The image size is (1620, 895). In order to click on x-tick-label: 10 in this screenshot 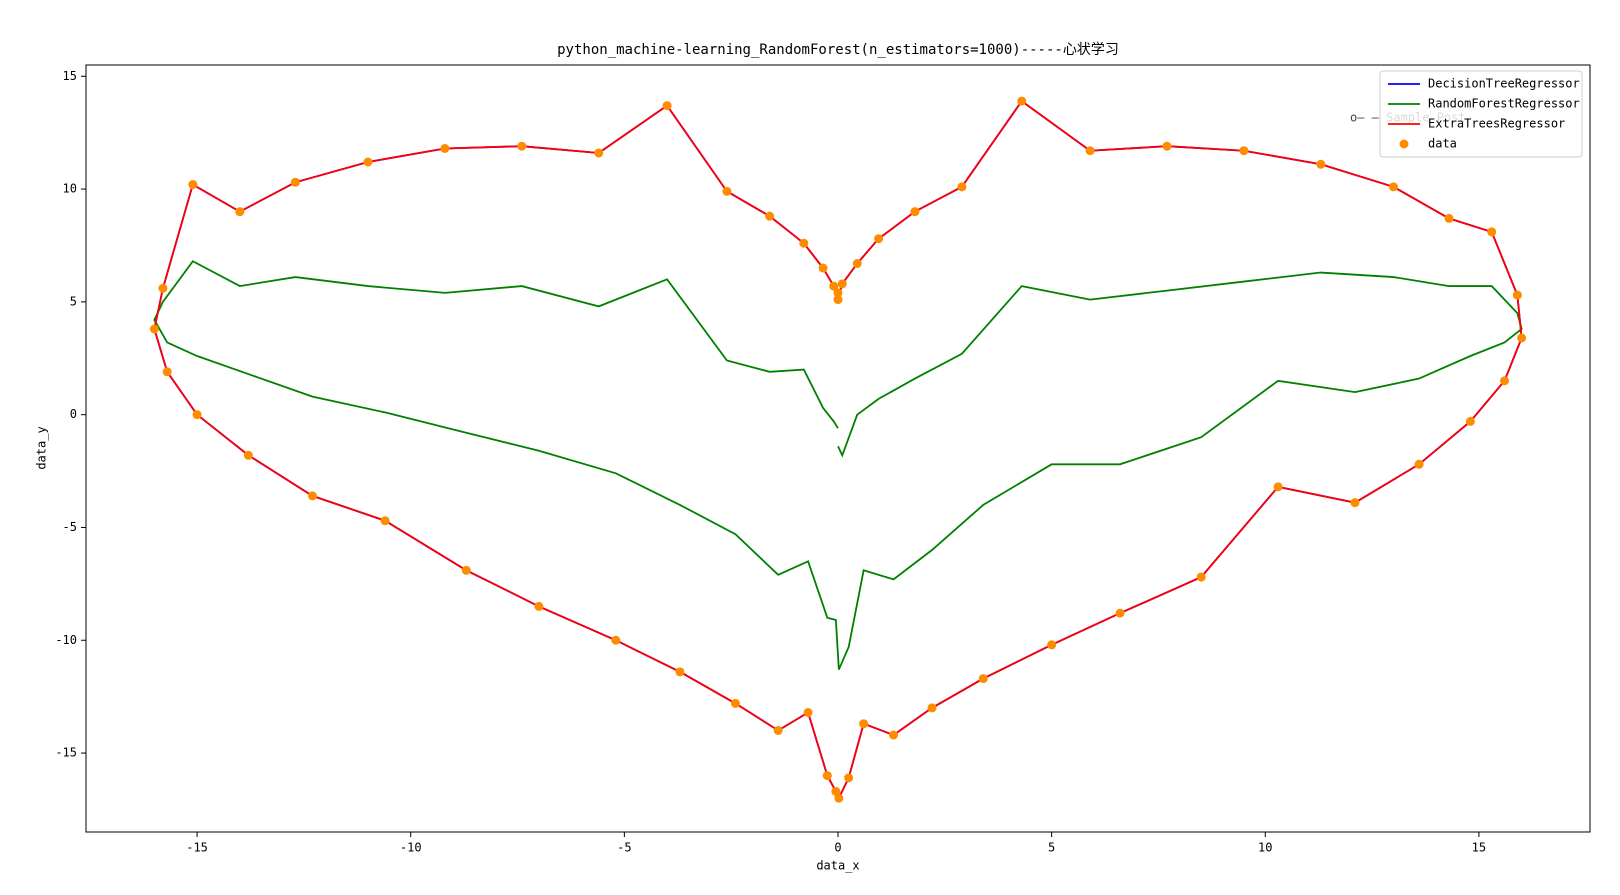, I will do `click(1265, 848)`.